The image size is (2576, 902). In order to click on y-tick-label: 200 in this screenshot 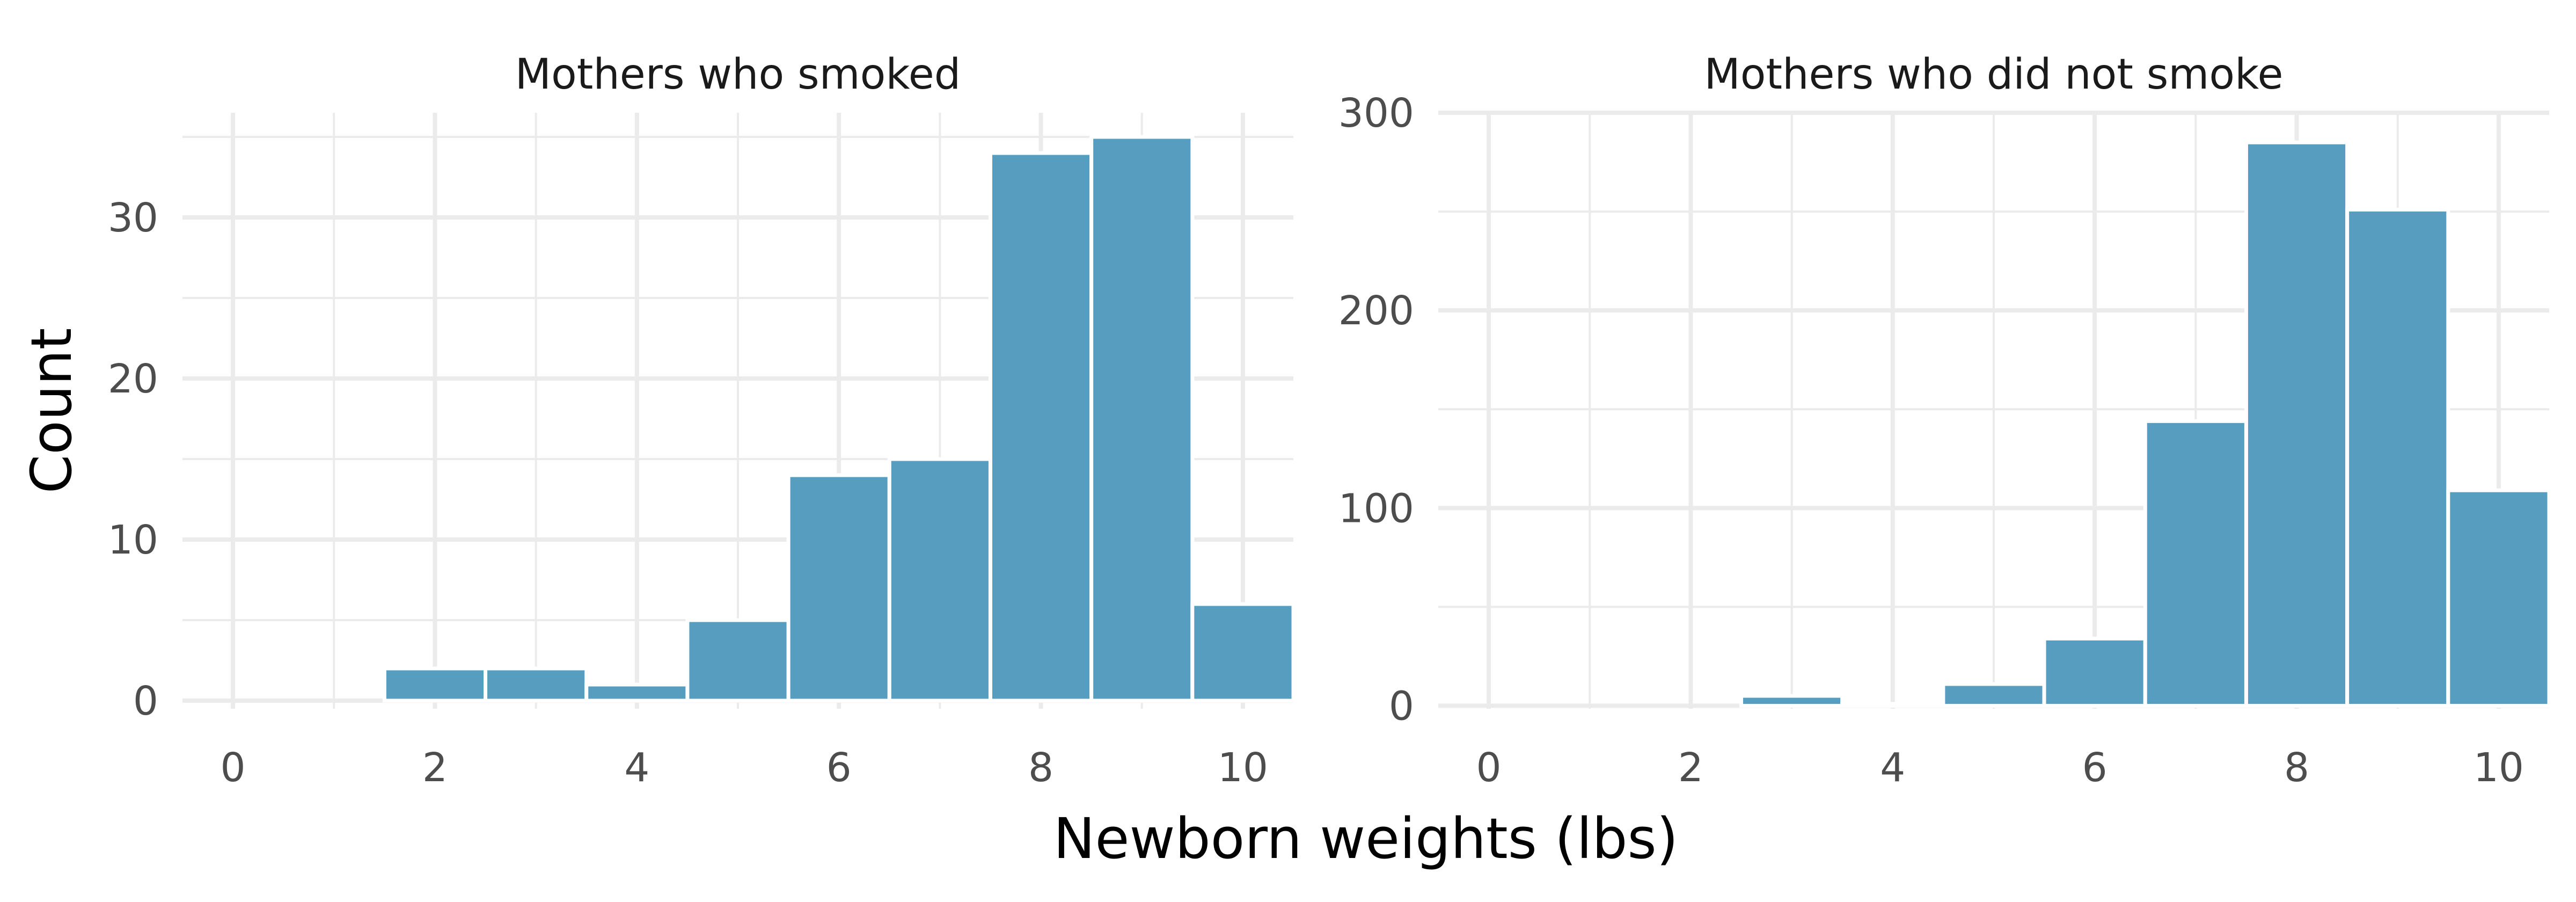, I will do `click(1376, 311)`.